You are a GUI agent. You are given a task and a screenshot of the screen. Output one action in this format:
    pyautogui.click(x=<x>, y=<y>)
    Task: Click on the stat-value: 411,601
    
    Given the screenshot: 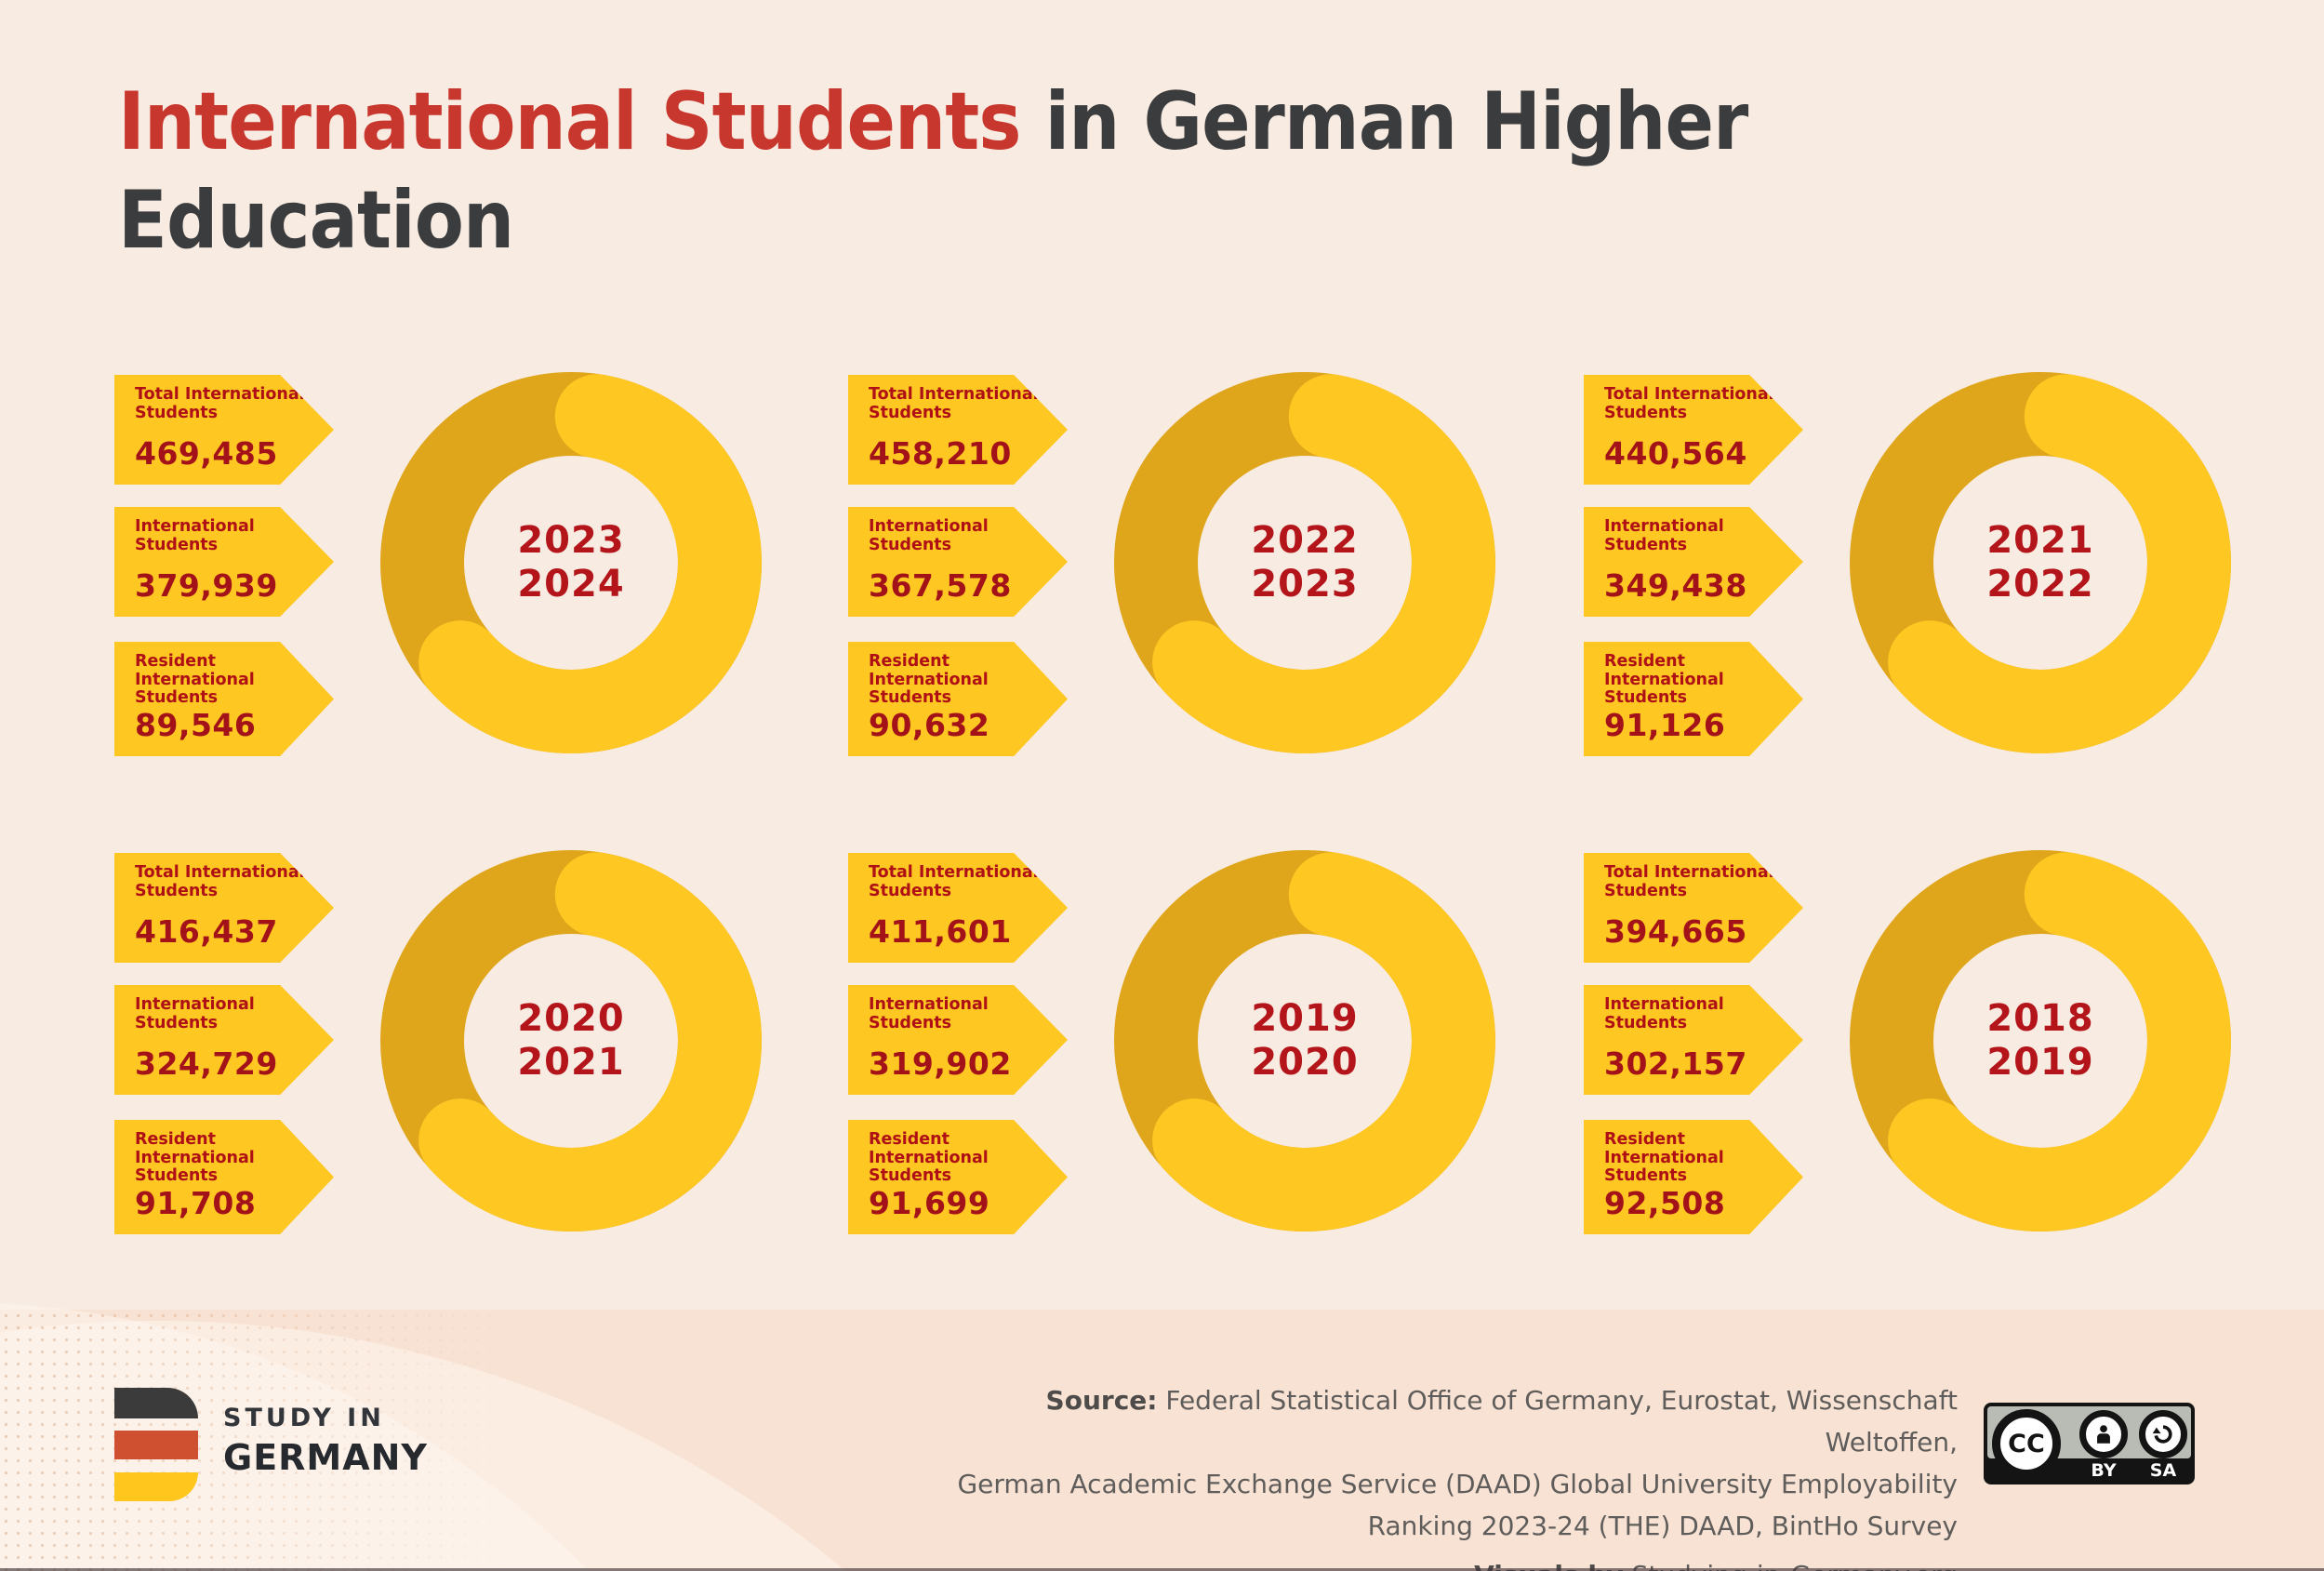 What is the action you would take?
    pyautogui.click(x=941, y=931)
    